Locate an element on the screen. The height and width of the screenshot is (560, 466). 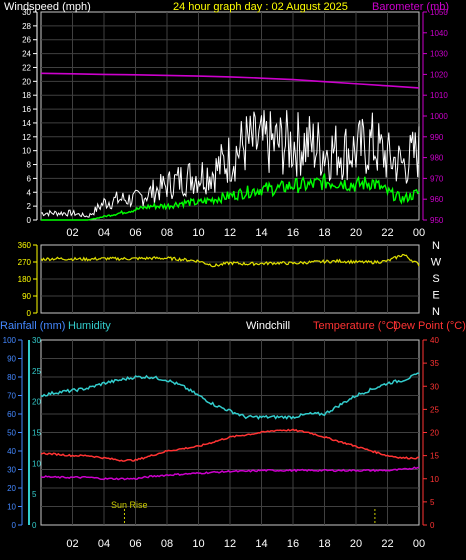
rainfall-tick-label: 50 is located at coordinates (11, 433).